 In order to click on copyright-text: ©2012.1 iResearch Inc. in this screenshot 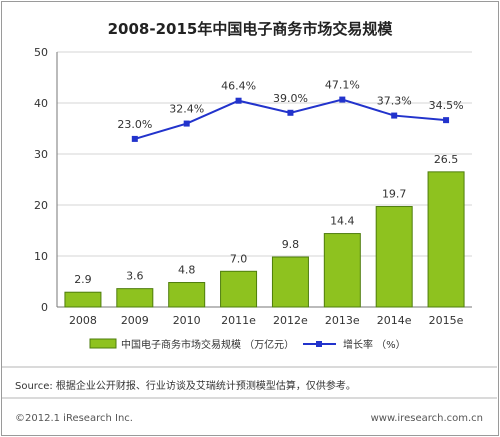, I will do `click(74, 418)`.